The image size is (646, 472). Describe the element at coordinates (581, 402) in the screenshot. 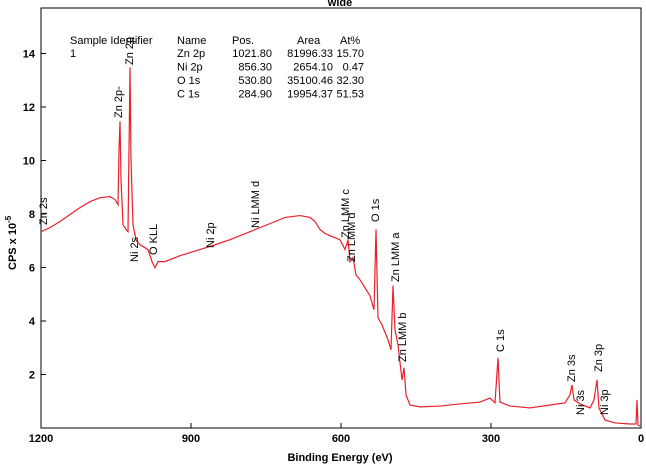

I see `peak-label: Ni 3s` at that location.